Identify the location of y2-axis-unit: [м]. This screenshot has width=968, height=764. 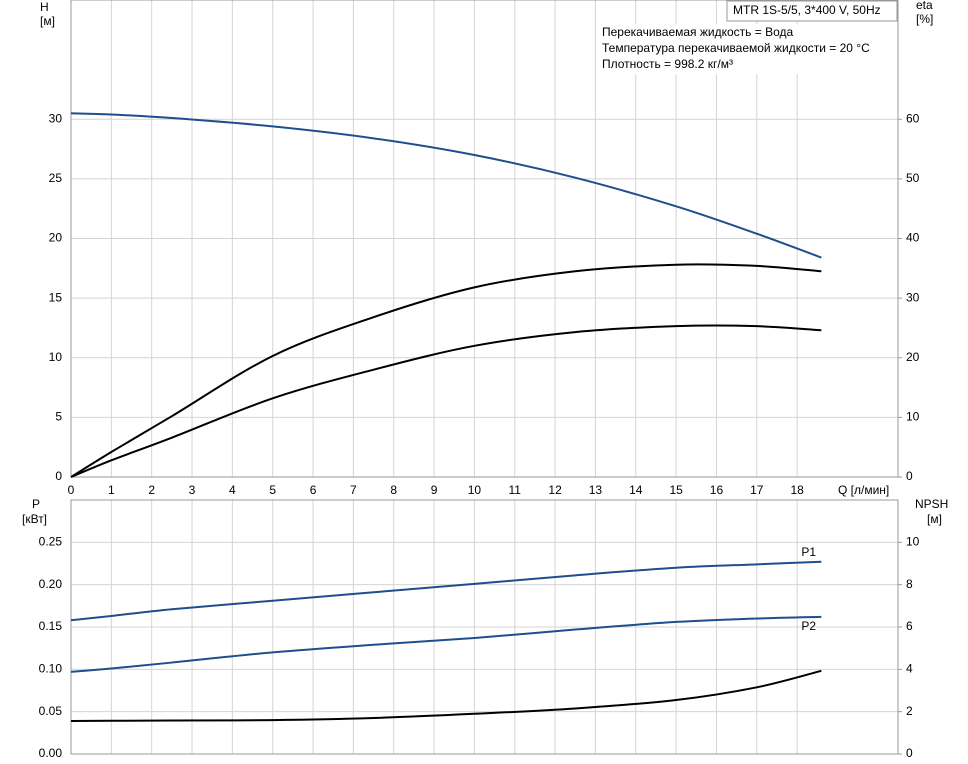
(934, 519).